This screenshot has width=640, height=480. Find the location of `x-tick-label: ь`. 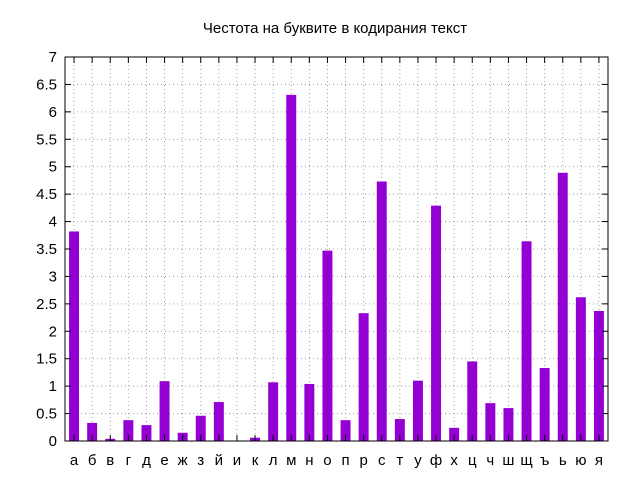

x-tick-label: ь is located at coordinates (563, 460).